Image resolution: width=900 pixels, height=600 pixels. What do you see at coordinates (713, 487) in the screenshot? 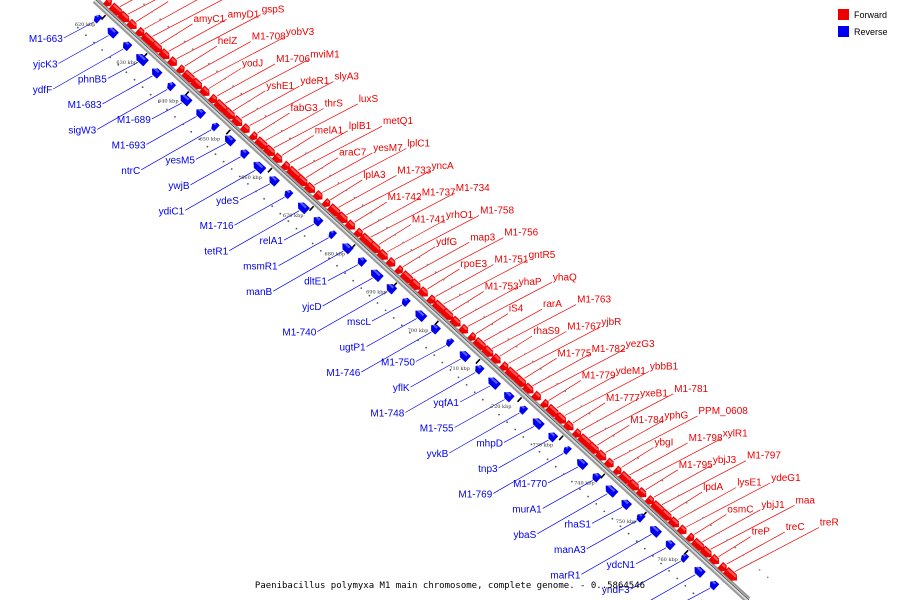
I see `gene-label-lpda: lpdA` at bounding box center [713, 487].